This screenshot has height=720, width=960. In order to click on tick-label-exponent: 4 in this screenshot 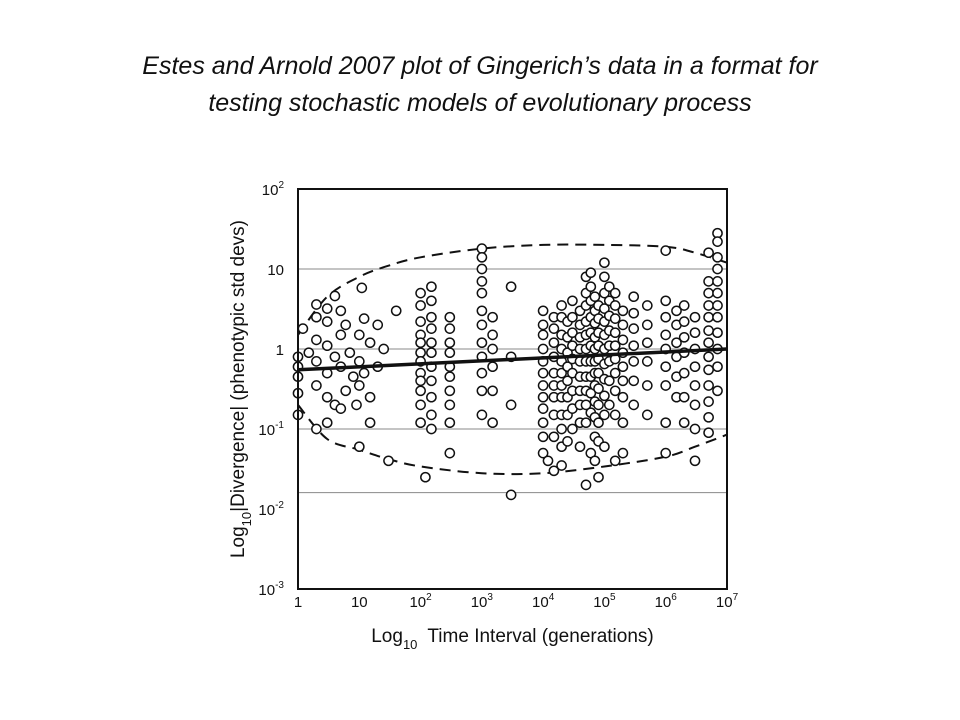, I will do `click(552, 597)`.